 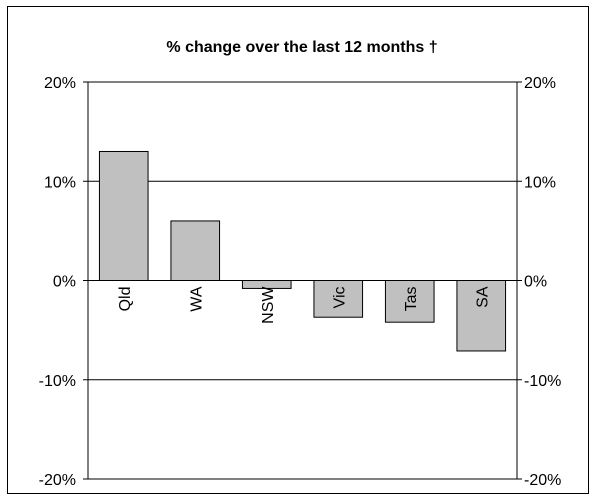 I want to click on y-tick-label-left: -20%, so click(x=57, y=480).